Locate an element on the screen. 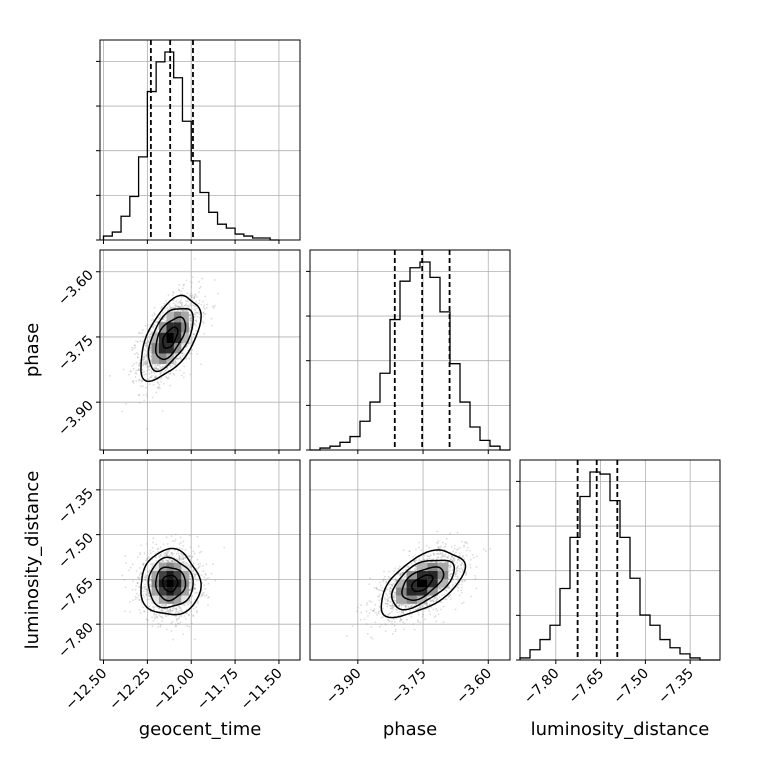 This screenshot has height=760, width=760. grid is located at coordinates (410, 560).